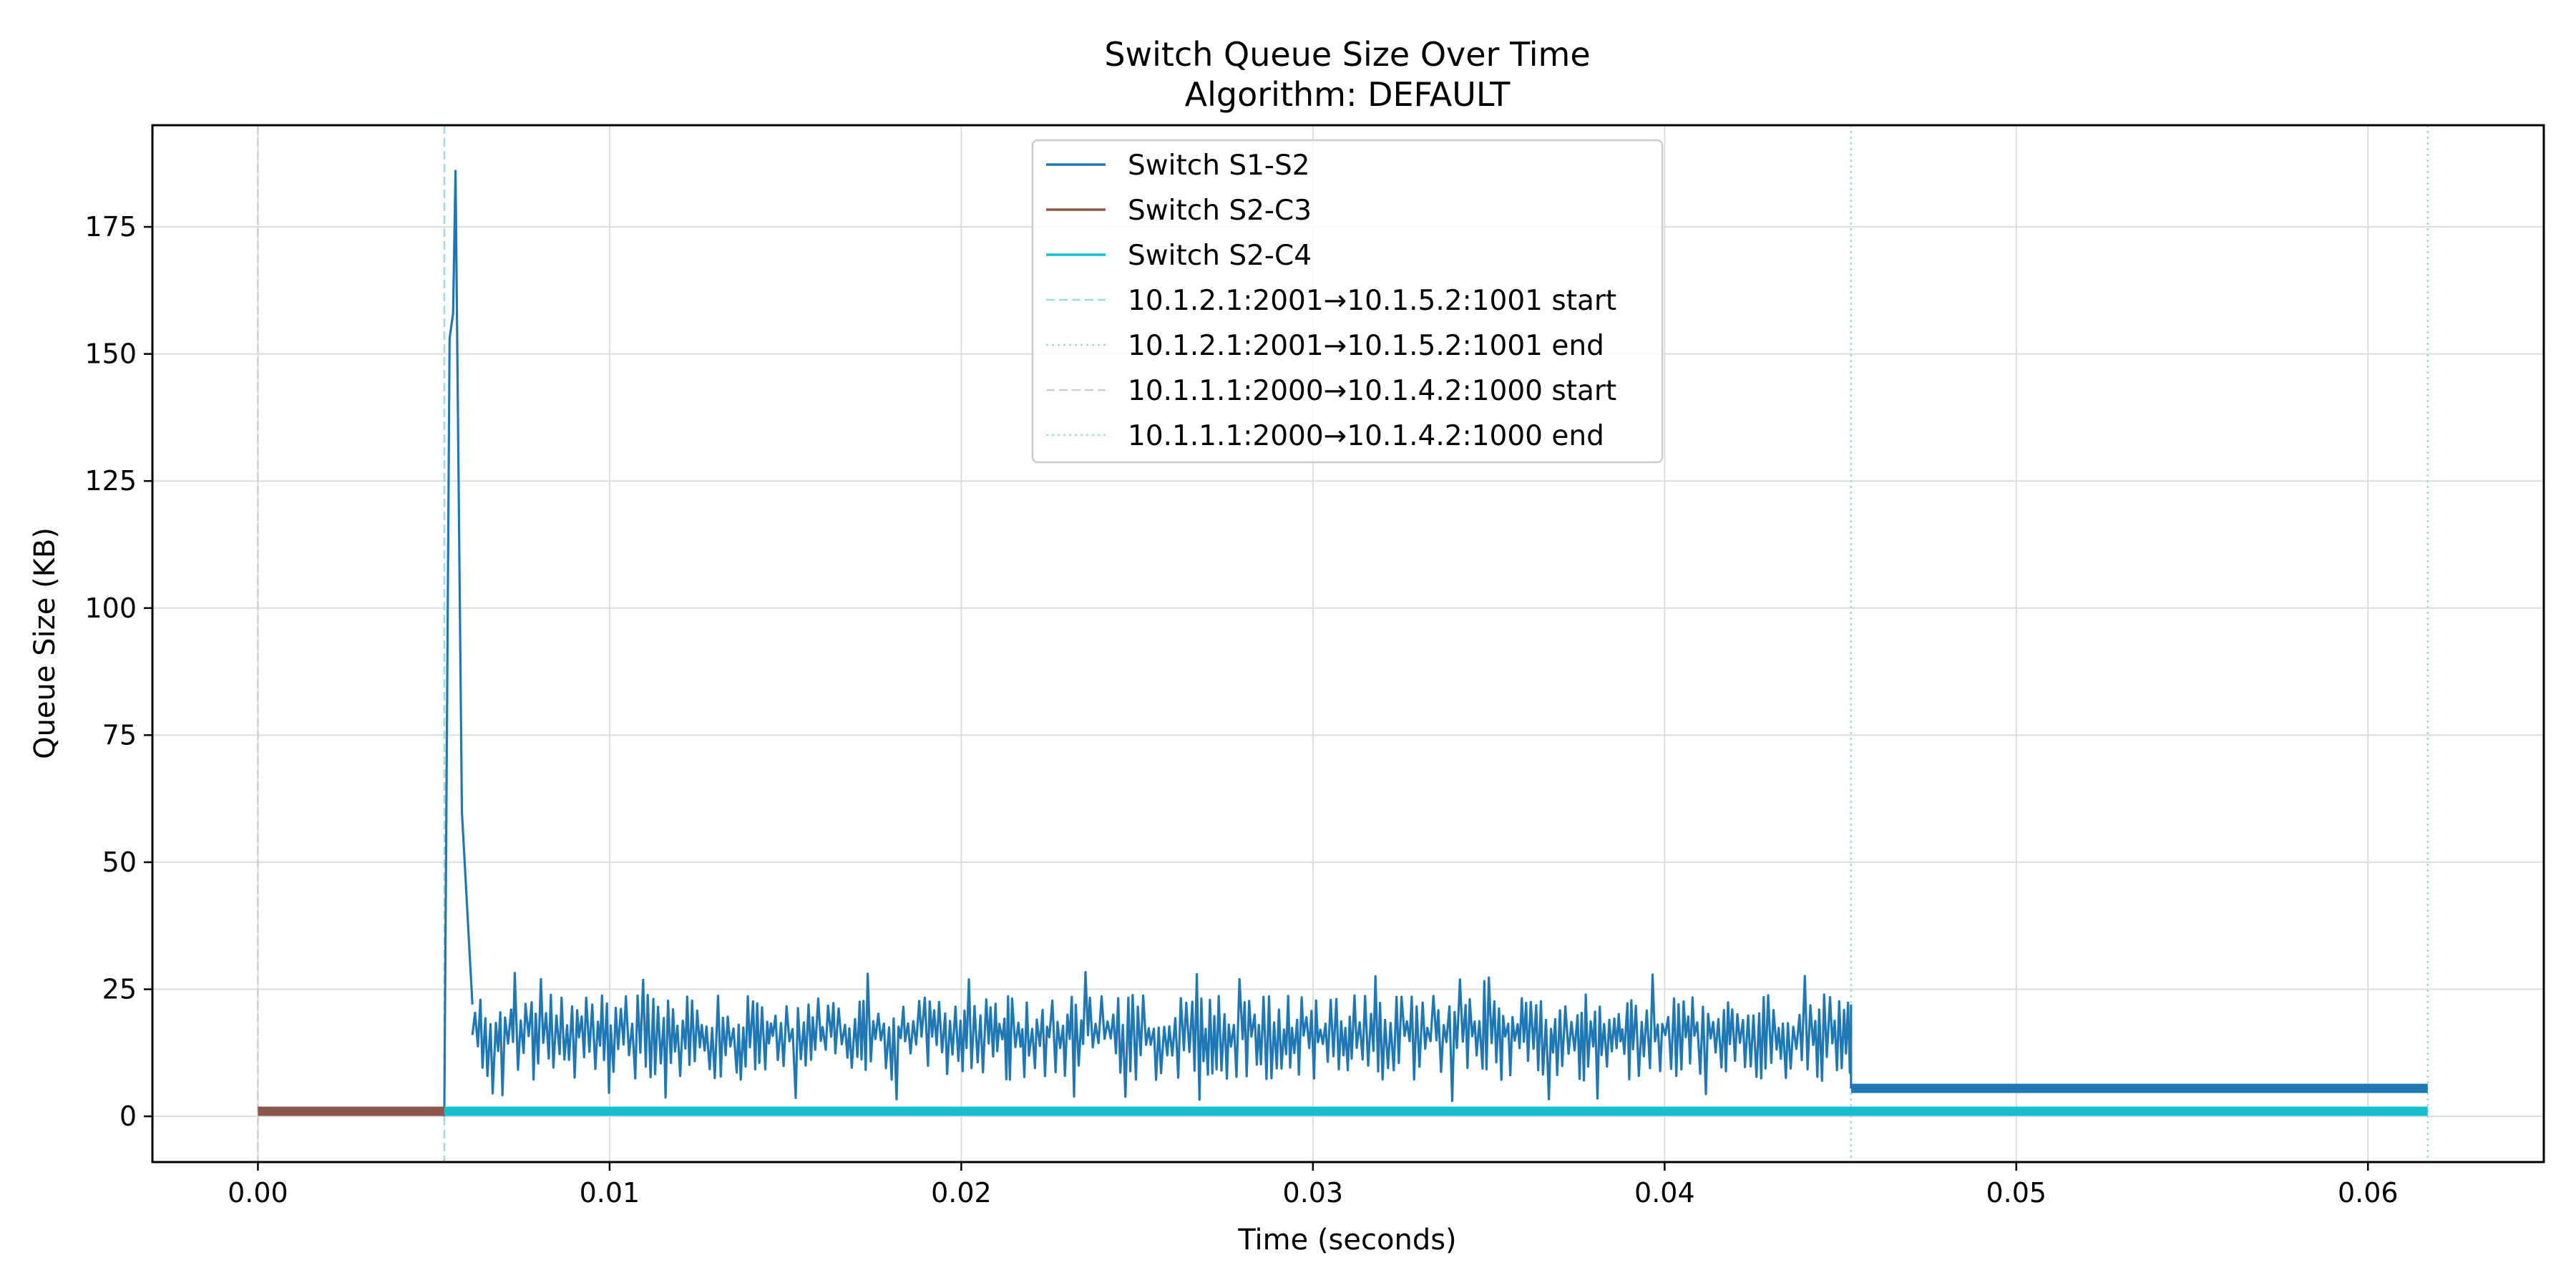 This screenshot has height=1288, width=2576. What do you see at coordinates (119, 989) in the screenshot?
I see `y-tick-label: 25` at bounding box center [119, 989].